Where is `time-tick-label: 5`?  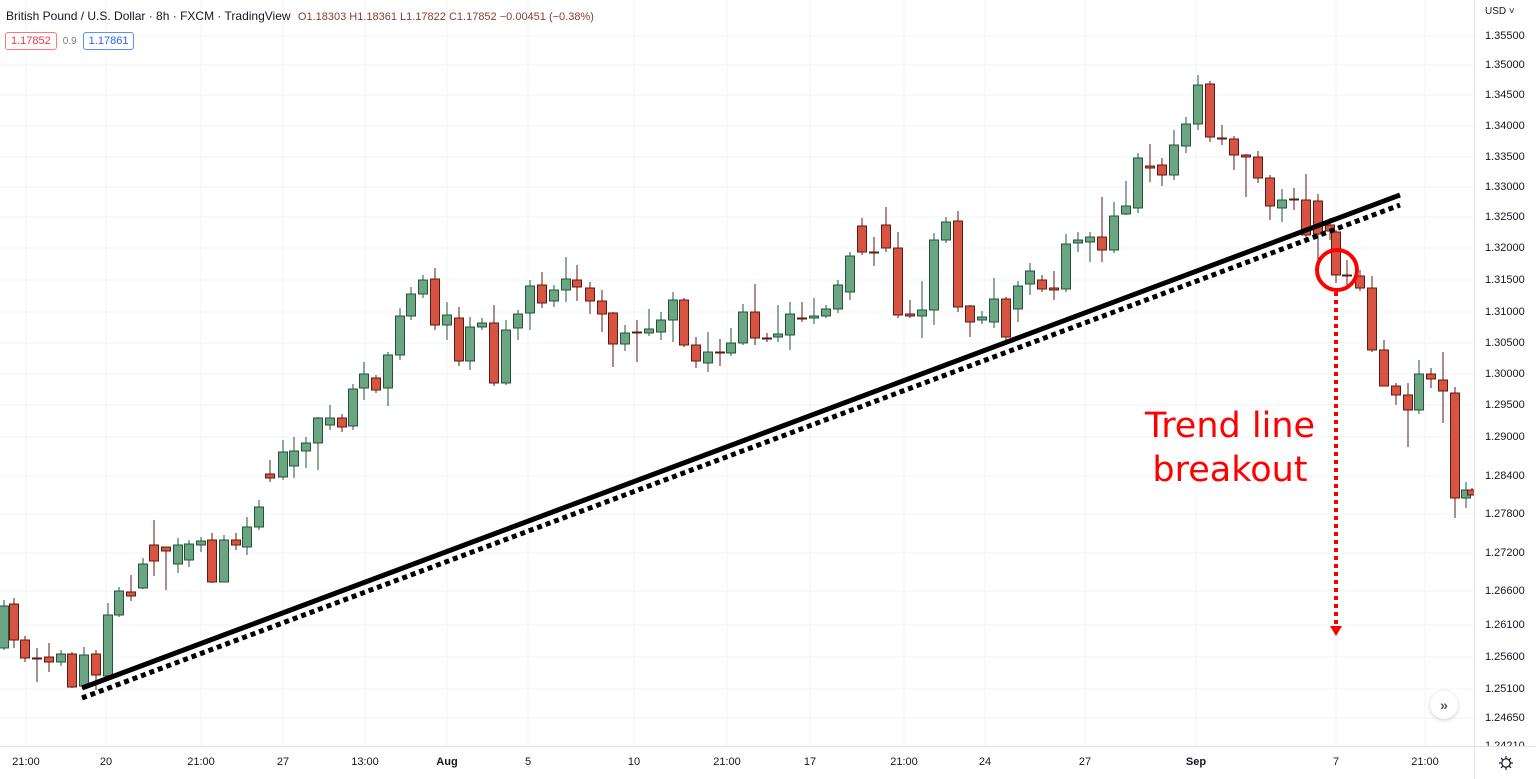
time-tick-label: 5 is located at coordinates (528, 762).